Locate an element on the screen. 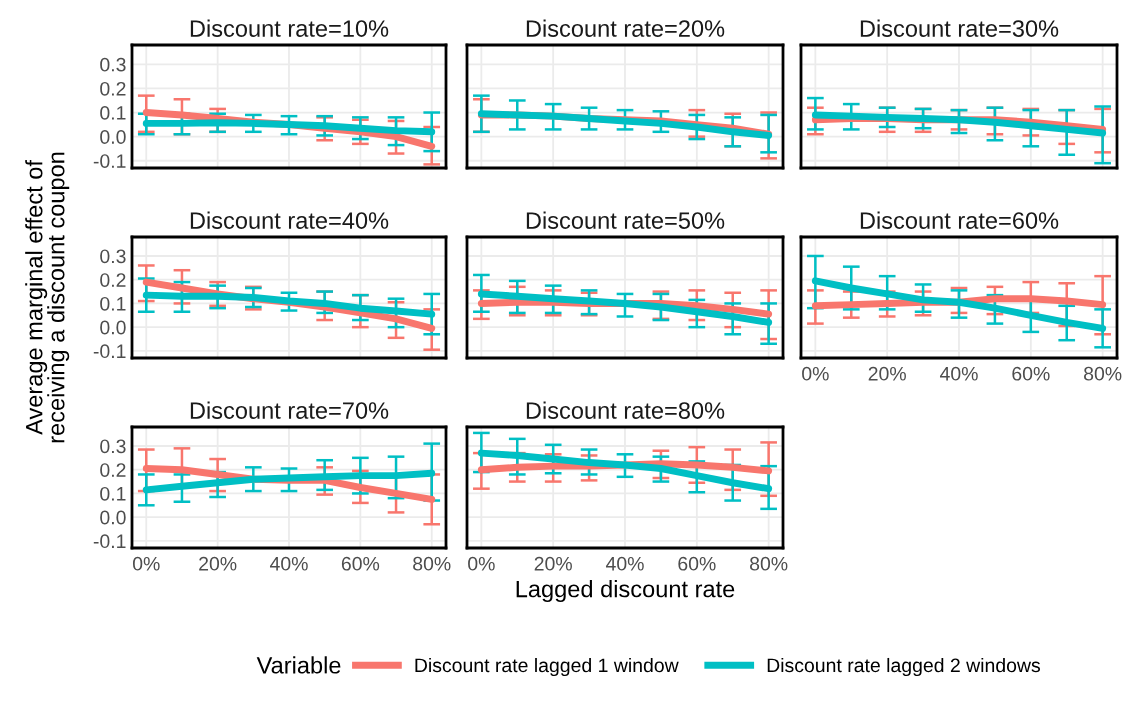  legend-label: Discount rate lagged 2 windows is located at coordinates (904, 667).